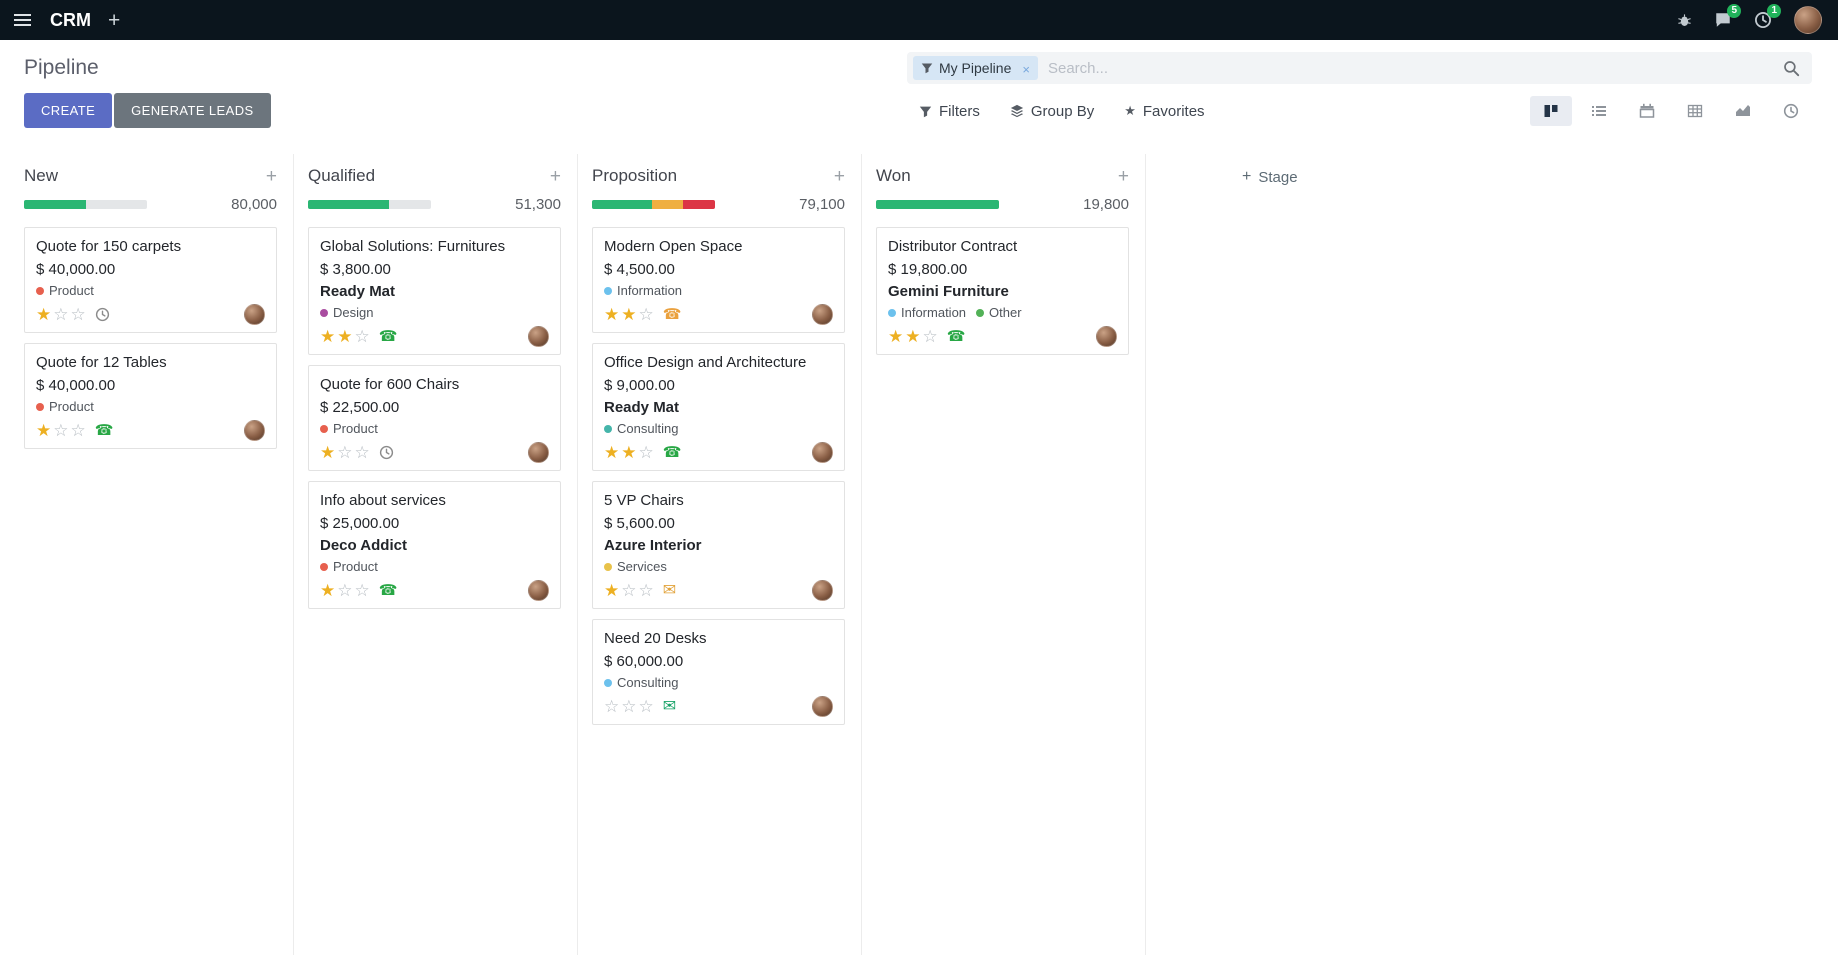  What do you see at coordinates (114, 20) in the screenshot?
I see `add-icon: +` at bounding box center [114, 20].